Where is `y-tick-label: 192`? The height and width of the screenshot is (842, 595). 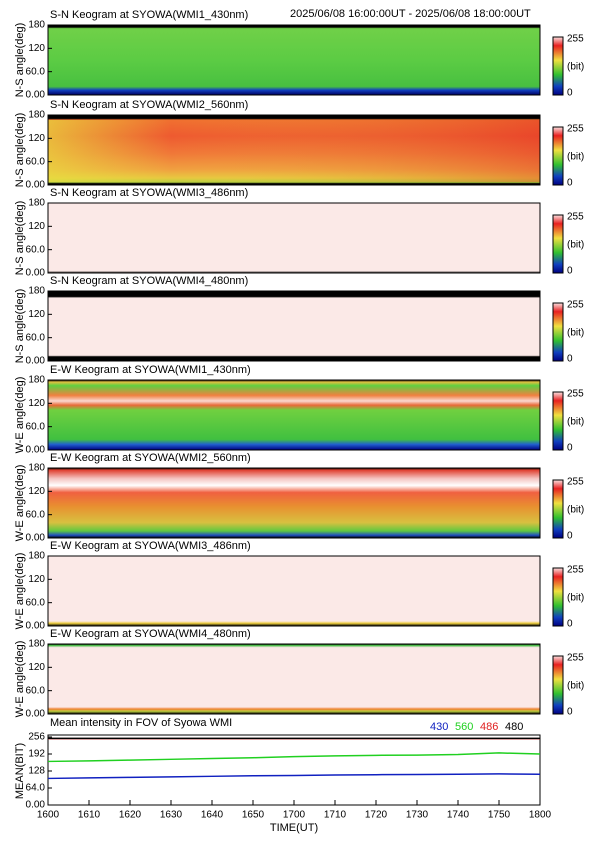
y-tick-label: 192 is located at coordinates (36, 754).